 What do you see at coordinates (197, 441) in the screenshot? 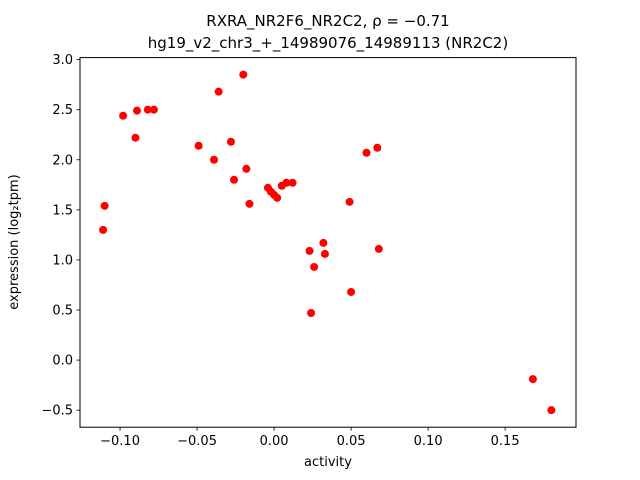
I see `x-tick-label: −0.05` at bounding box center [197, 441].